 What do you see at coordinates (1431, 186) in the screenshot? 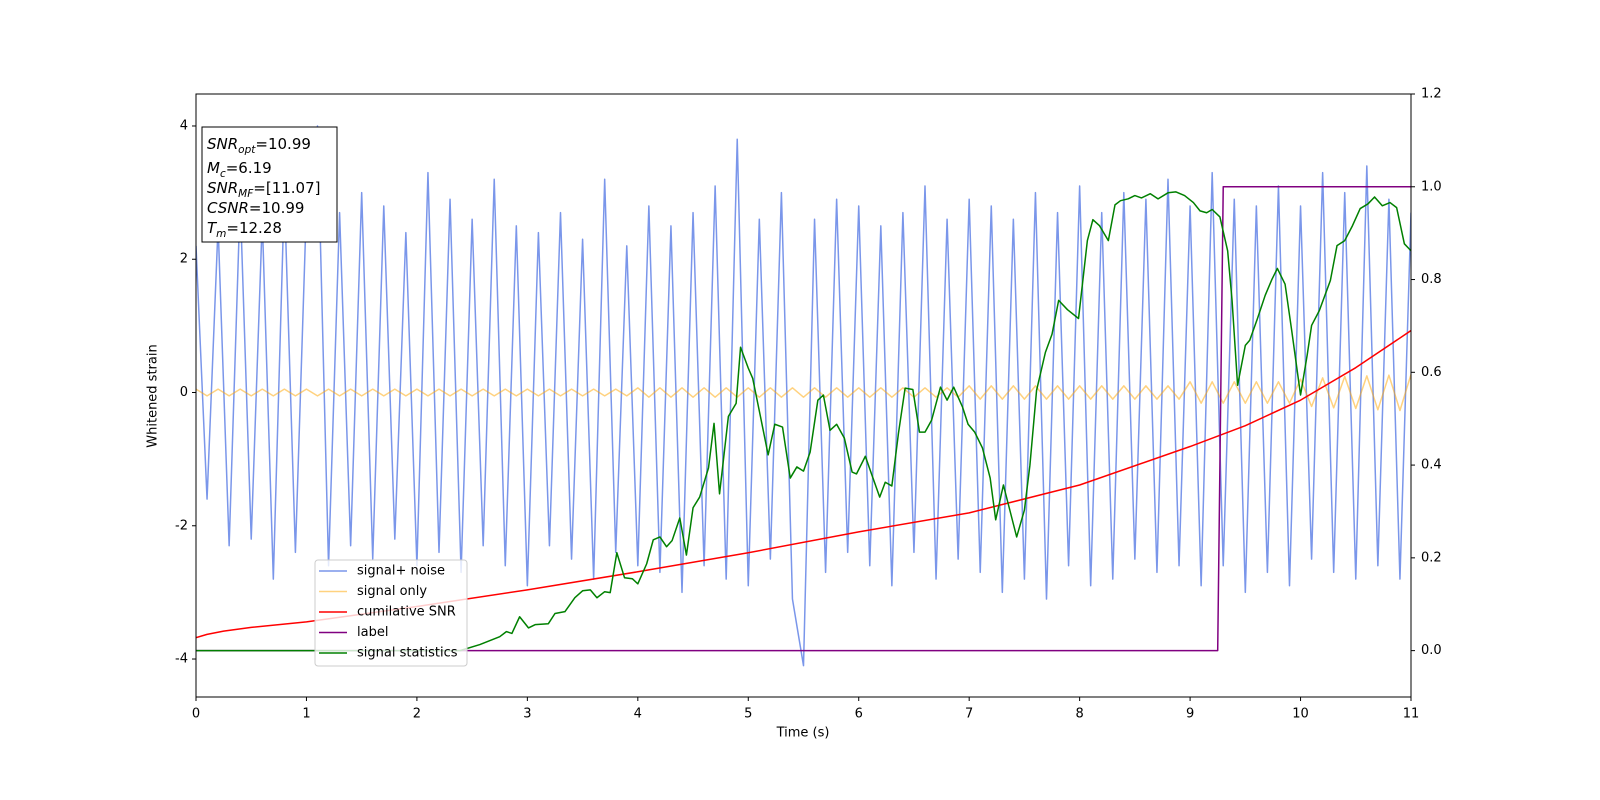
I see `y2-tick-label: 1.0` at bounding box center [1431, 186].